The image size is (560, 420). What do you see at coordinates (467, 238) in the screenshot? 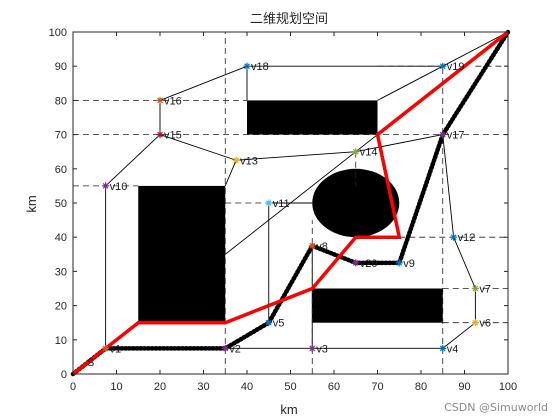
I see `vertex-label: v12` at bounding box center [467, 238].